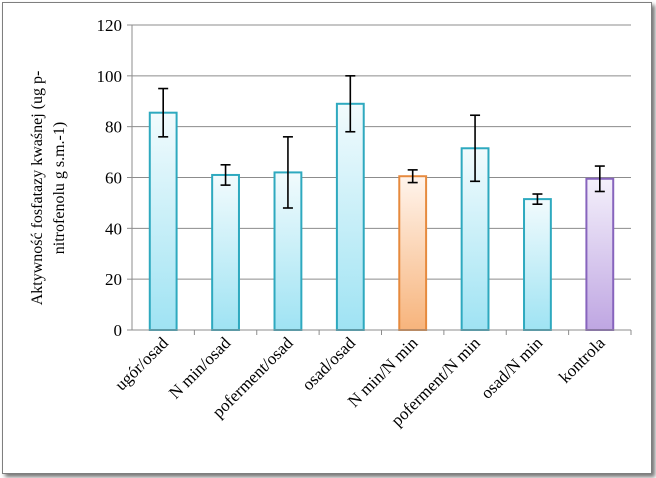 Image resolution: width=656 pixels, height=478 pixels. I want to click on x-tick-label: kontrola, so click(582, 360).